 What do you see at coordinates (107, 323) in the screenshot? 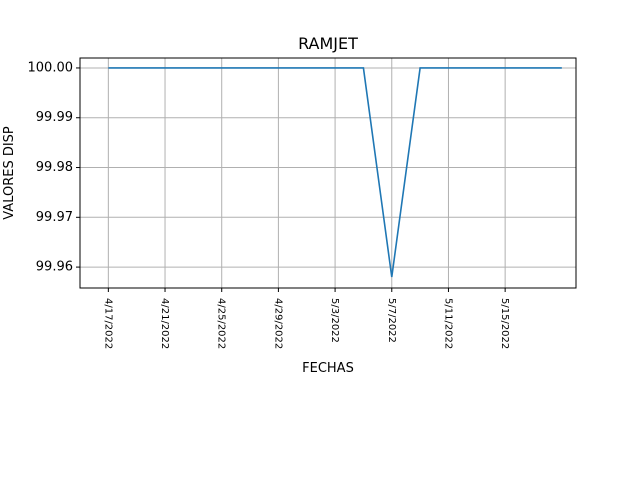
I see `x-tick-label: 4/17/2022` at bounding box center [107, 323].